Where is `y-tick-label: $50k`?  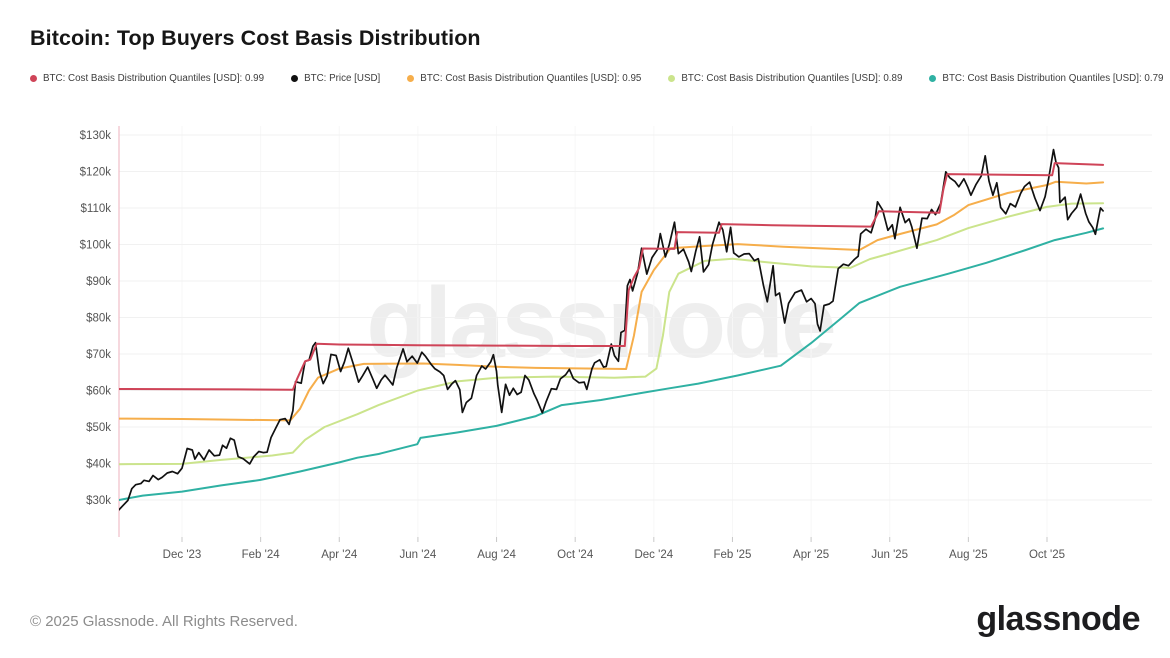
y-tick-label: $50k is located at coordinates (98, 428).